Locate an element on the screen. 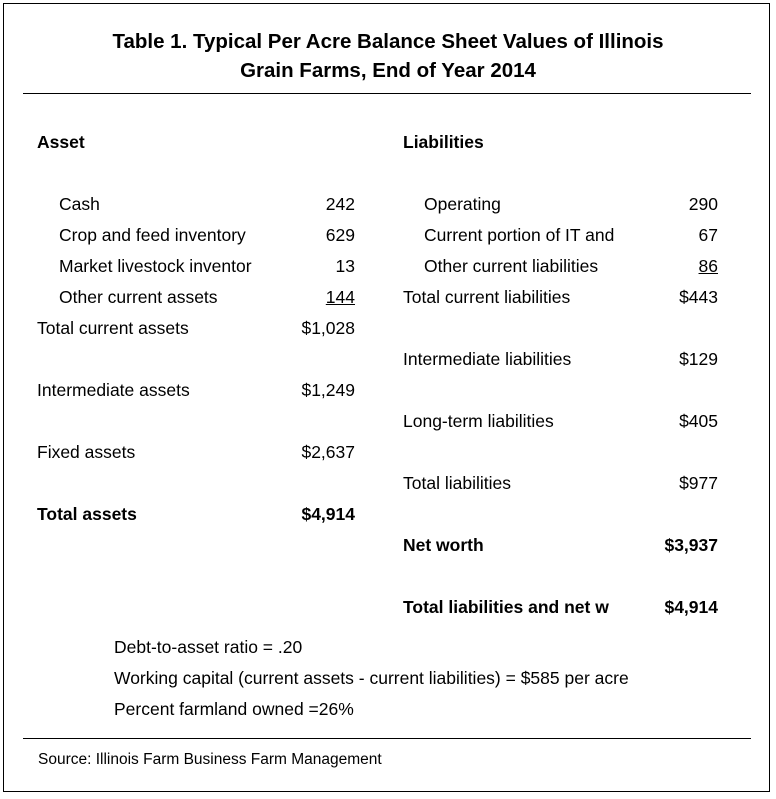  title-line-2: Grain Farms, End of Year 2014 is located at coordinates (388, 70).